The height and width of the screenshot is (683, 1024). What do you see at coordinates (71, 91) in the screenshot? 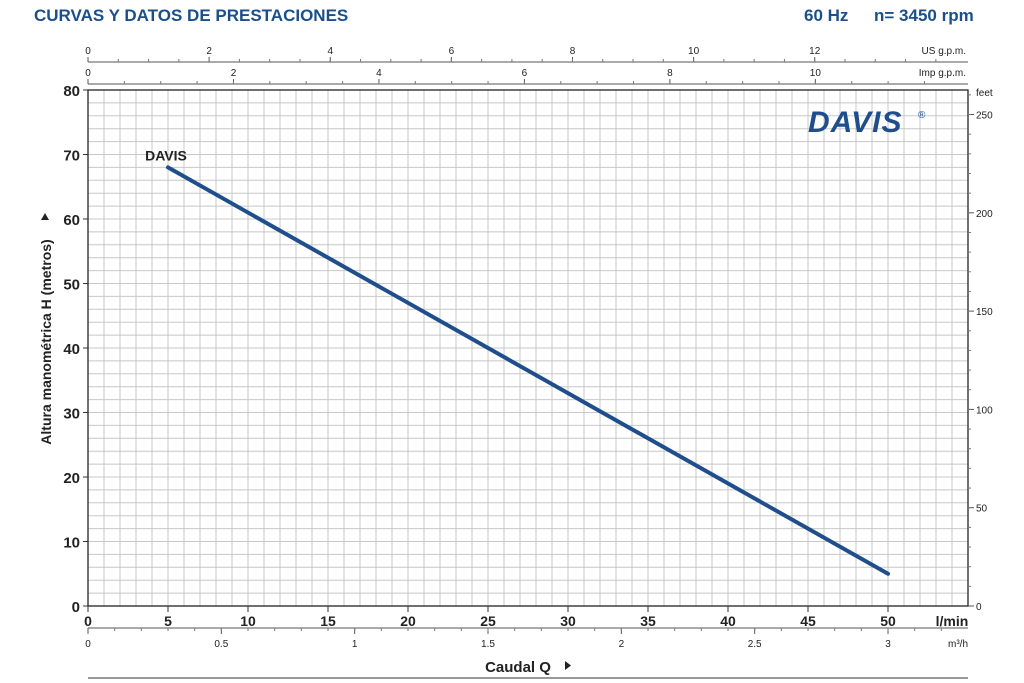
I see `y-tick-label: 80` at bounding box center [71, 91].